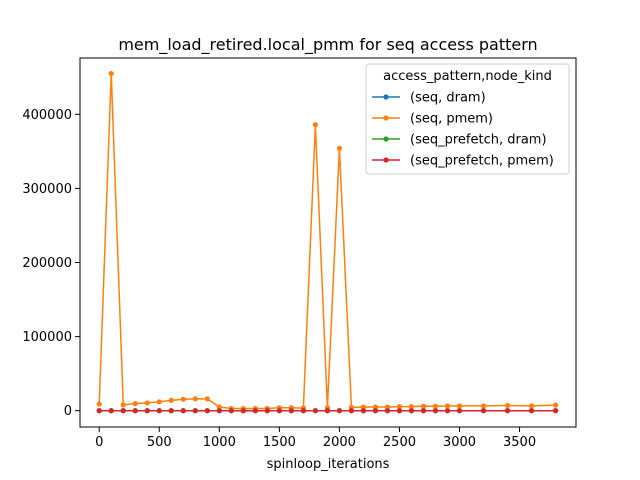 Image resolution: width=640 pixels, height=480 pixels. What do you see at coordinates (478, 140) in the screenshot?
I see `legend-label: (seq_prefetch, dram)` at bounding box center [478, 140].